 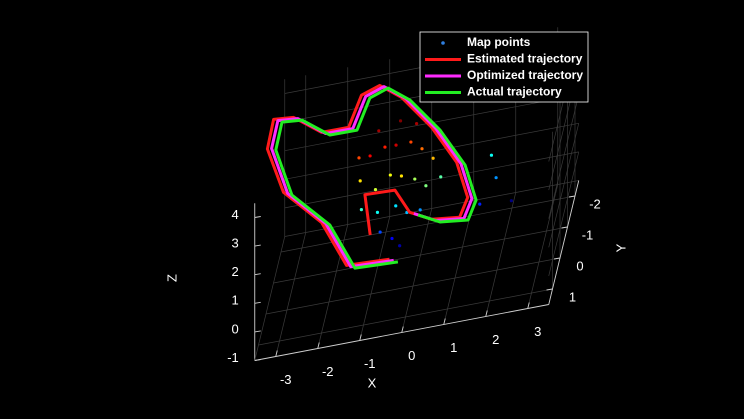 What do you see at coordinates (235, 271) in the screenshot?
I see `z-tick-label: 2` at bounding box center [235, 271].